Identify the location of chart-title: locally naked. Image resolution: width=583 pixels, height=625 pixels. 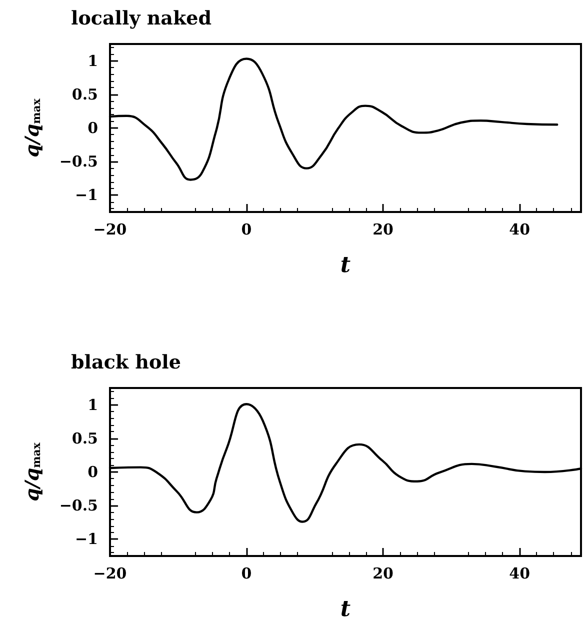
(141, 19).